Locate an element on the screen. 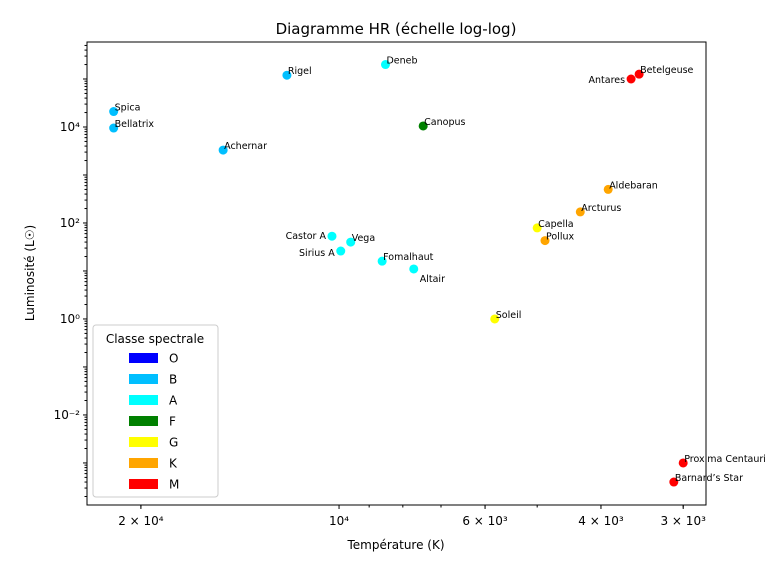 This screenshot has height=563, width=780. y-tick-label: 10⁰ is located at coordinates (70, 319).